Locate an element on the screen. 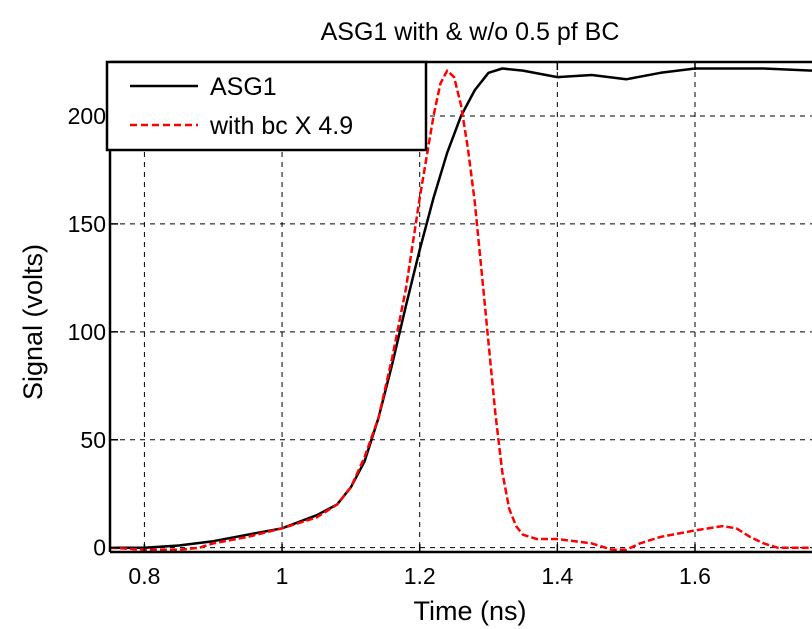 The height and width of the screenshot is (629, 812). x-tick-label: 1.6 is located at coordinates (695, 576).